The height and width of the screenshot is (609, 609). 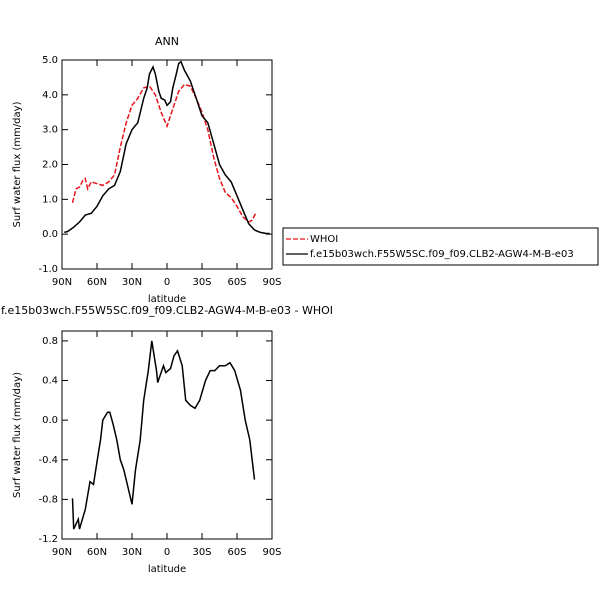 What do you see at coordinates (50, 341) in the screenshot?
I see `y-tick-label: 0.8` at bounding box center [50, 341].